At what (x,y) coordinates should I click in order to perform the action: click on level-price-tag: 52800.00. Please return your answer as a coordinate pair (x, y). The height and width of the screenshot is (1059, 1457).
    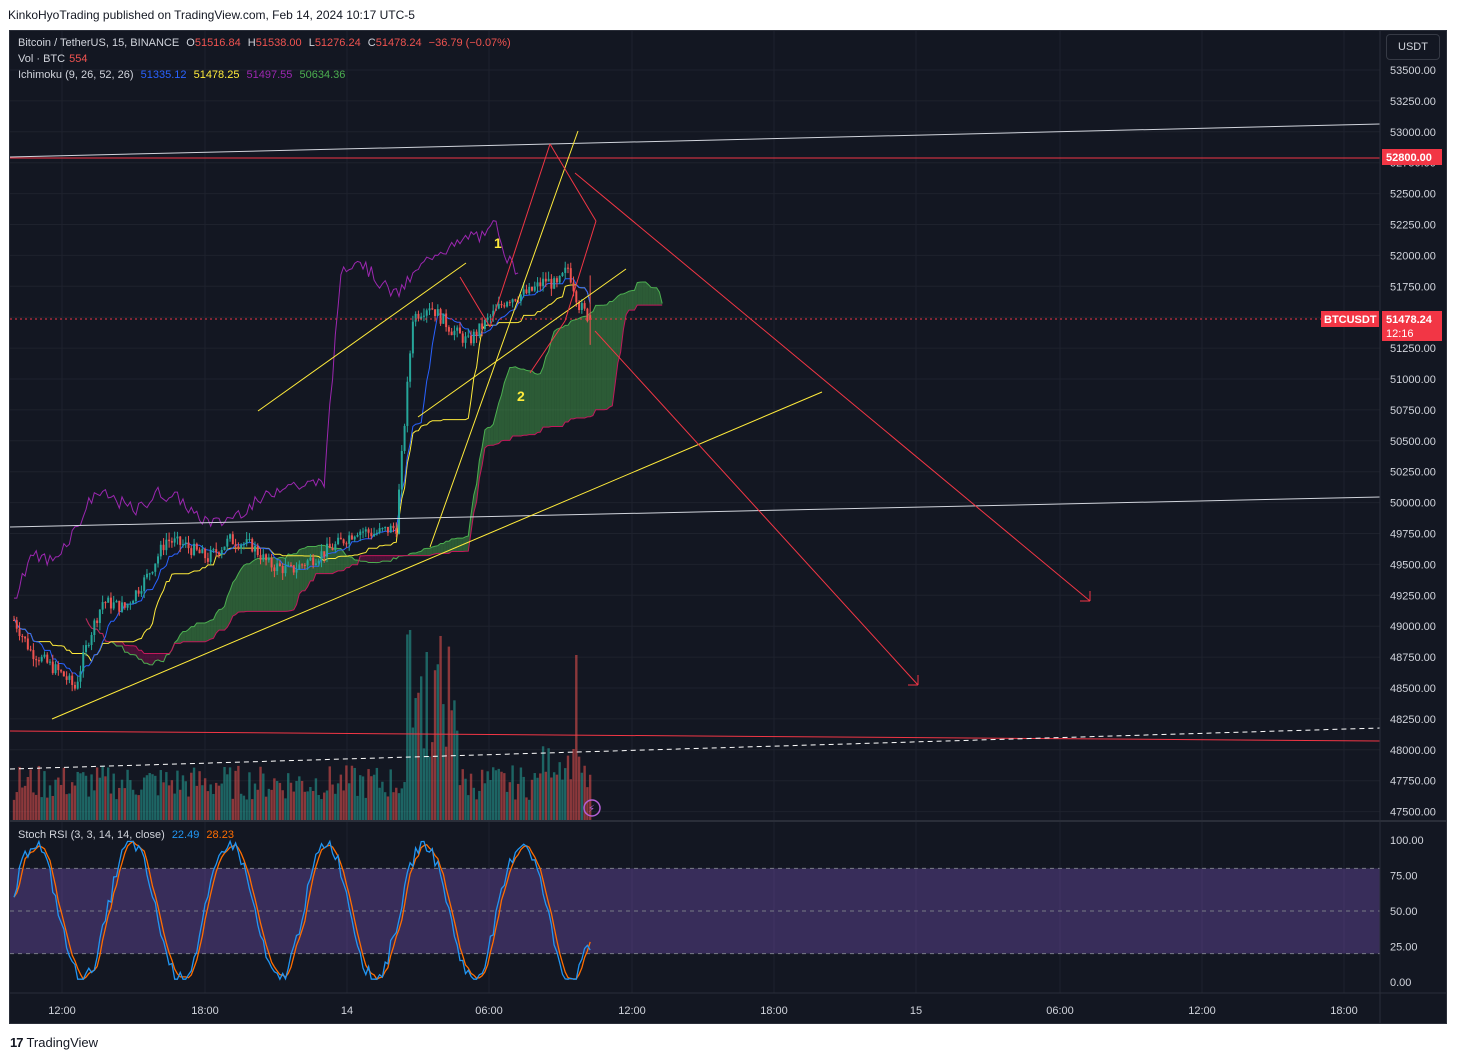
    Looking at the image, I should click on (1409, 158).